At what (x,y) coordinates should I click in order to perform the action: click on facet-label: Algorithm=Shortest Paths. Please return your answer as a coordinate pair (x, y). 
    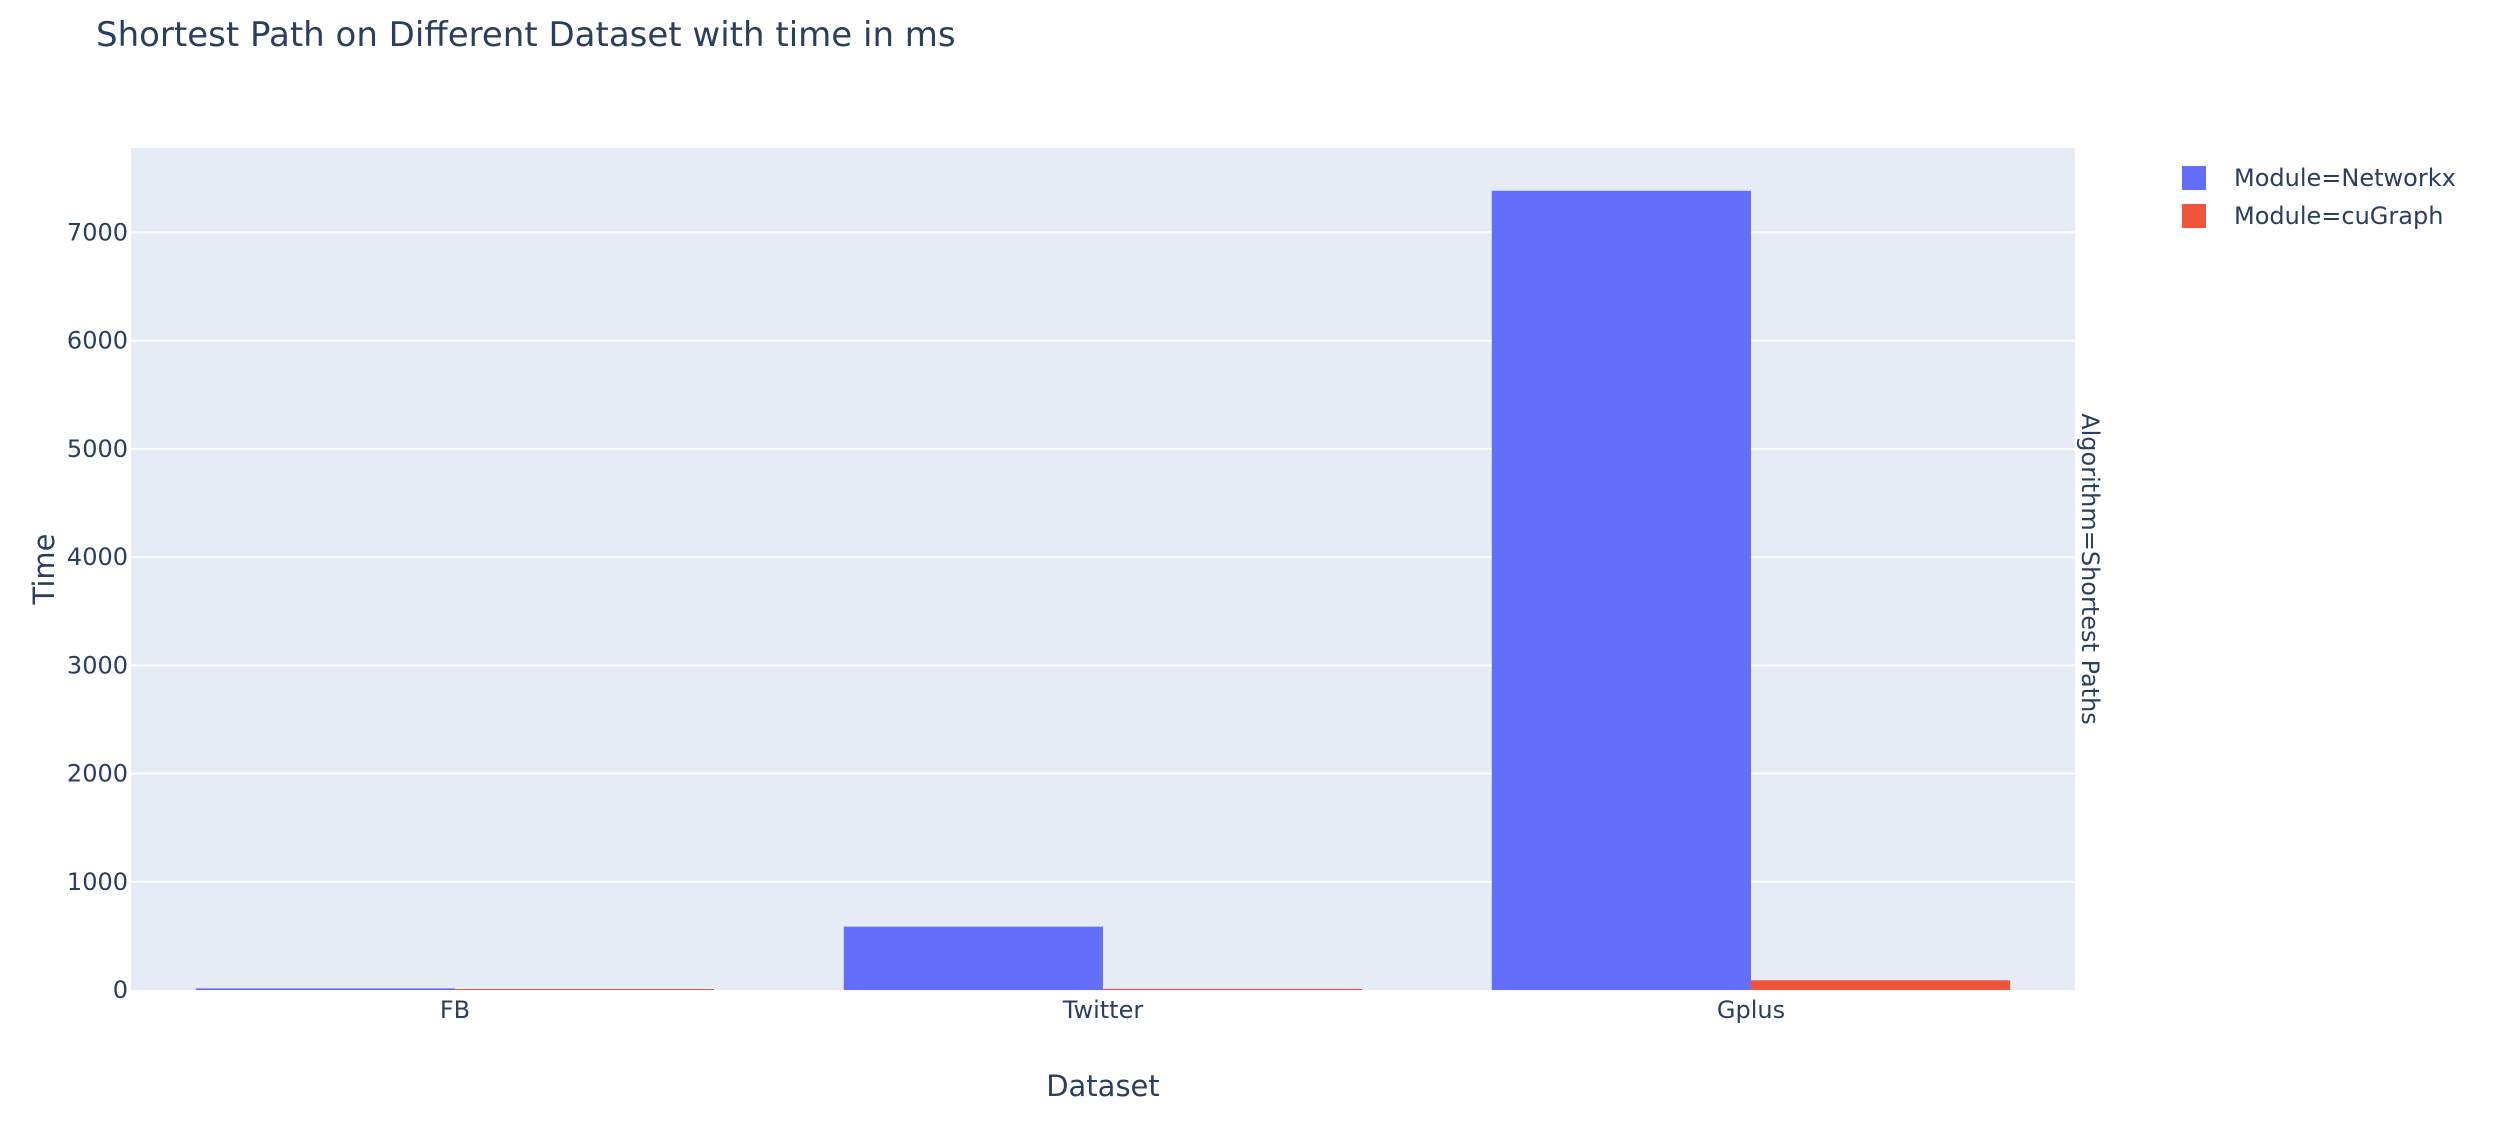
    Looking at the image, I should click on (2090, 569).